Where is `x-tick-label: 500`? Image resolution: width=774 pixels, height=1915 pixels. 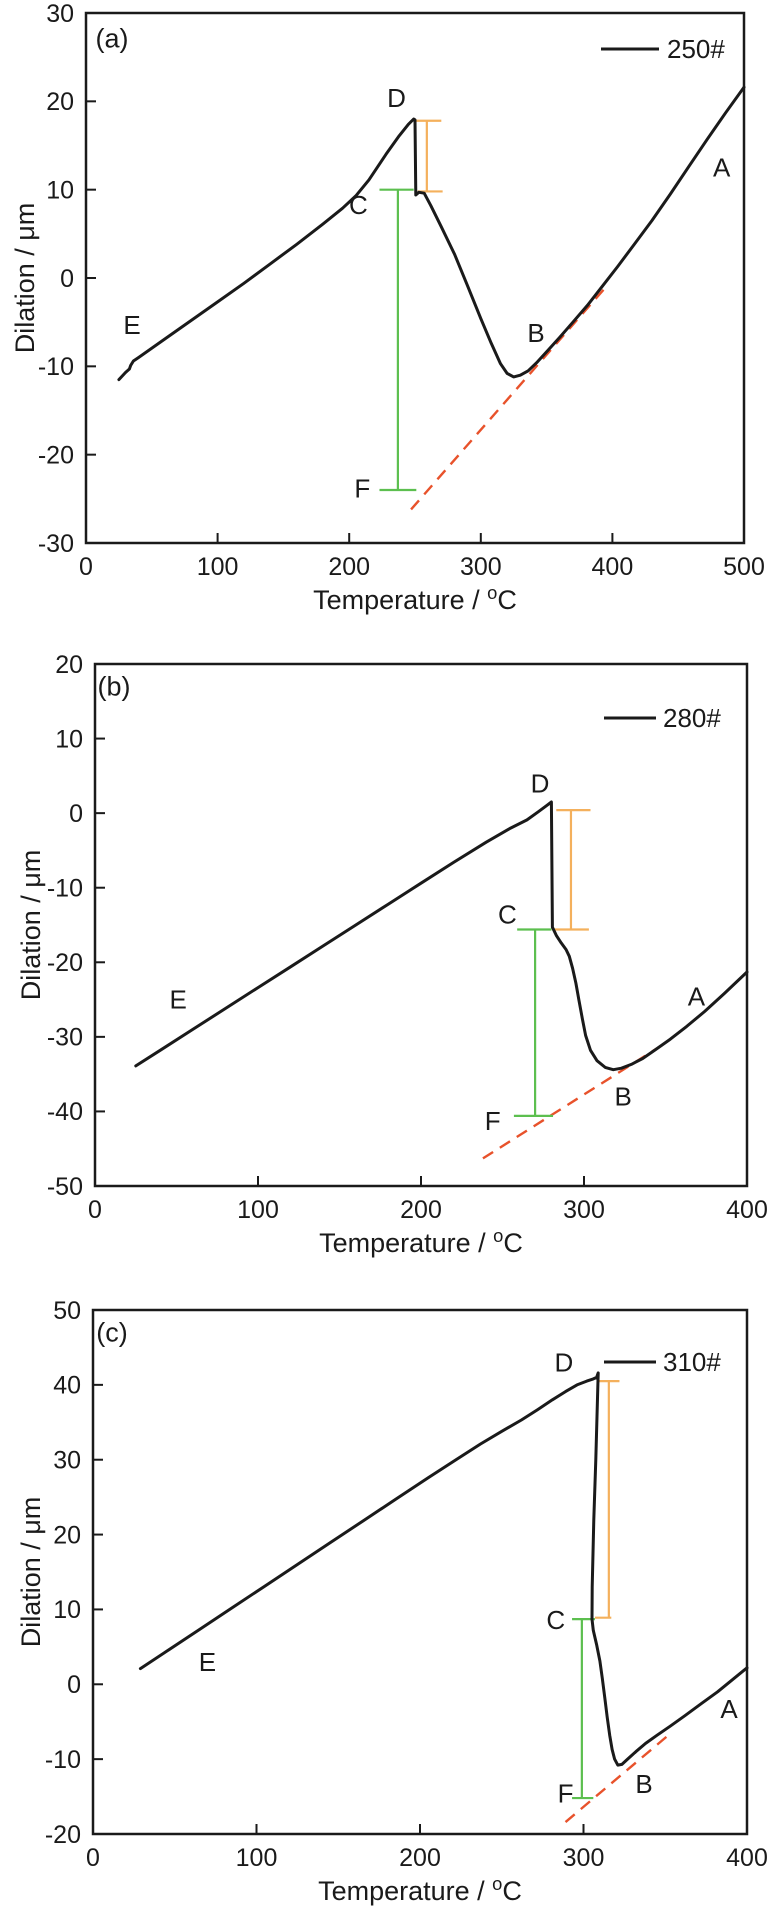
x-tick-label: 500 is located at coordinates (744, 567).